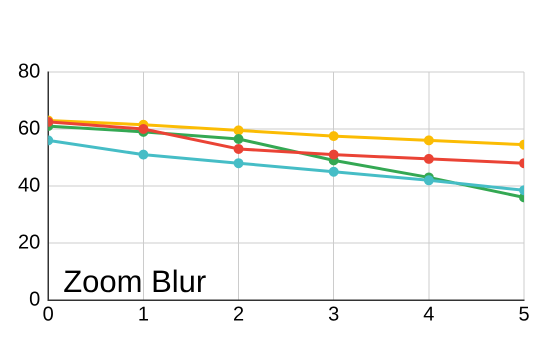 The image size is (546, 338). Describe the element at coordinates (29, 185) in the screenshot. I see `y-tick-label: 40` at that location.